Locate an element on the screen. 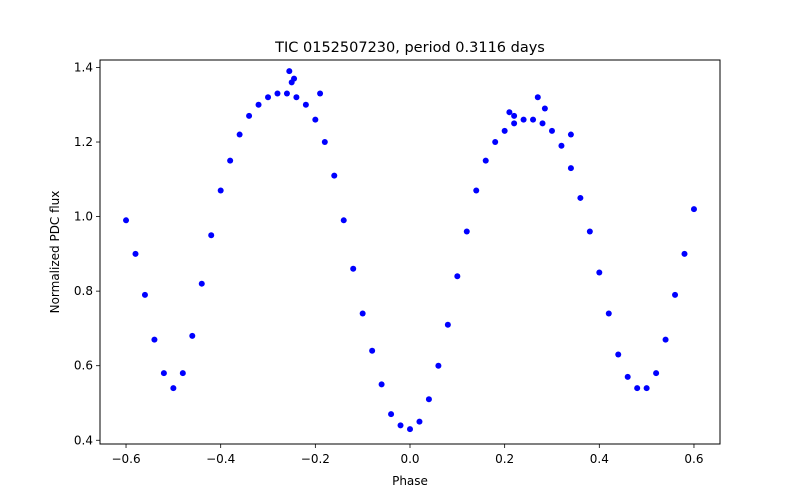 Image resolution: width=800 pixels, height=500 pixels. chart-title: TIC 0152507230, period 0.3116 days is located at coordinates (409, 48).